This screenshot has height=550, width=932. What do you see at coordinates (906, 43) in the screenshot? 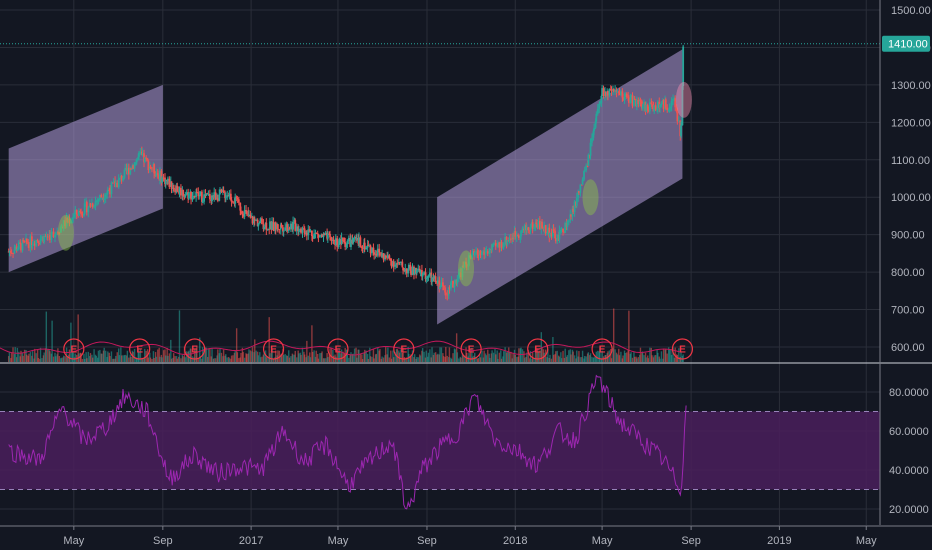
I see `last-price-tag` at bounding box center [906, 43].